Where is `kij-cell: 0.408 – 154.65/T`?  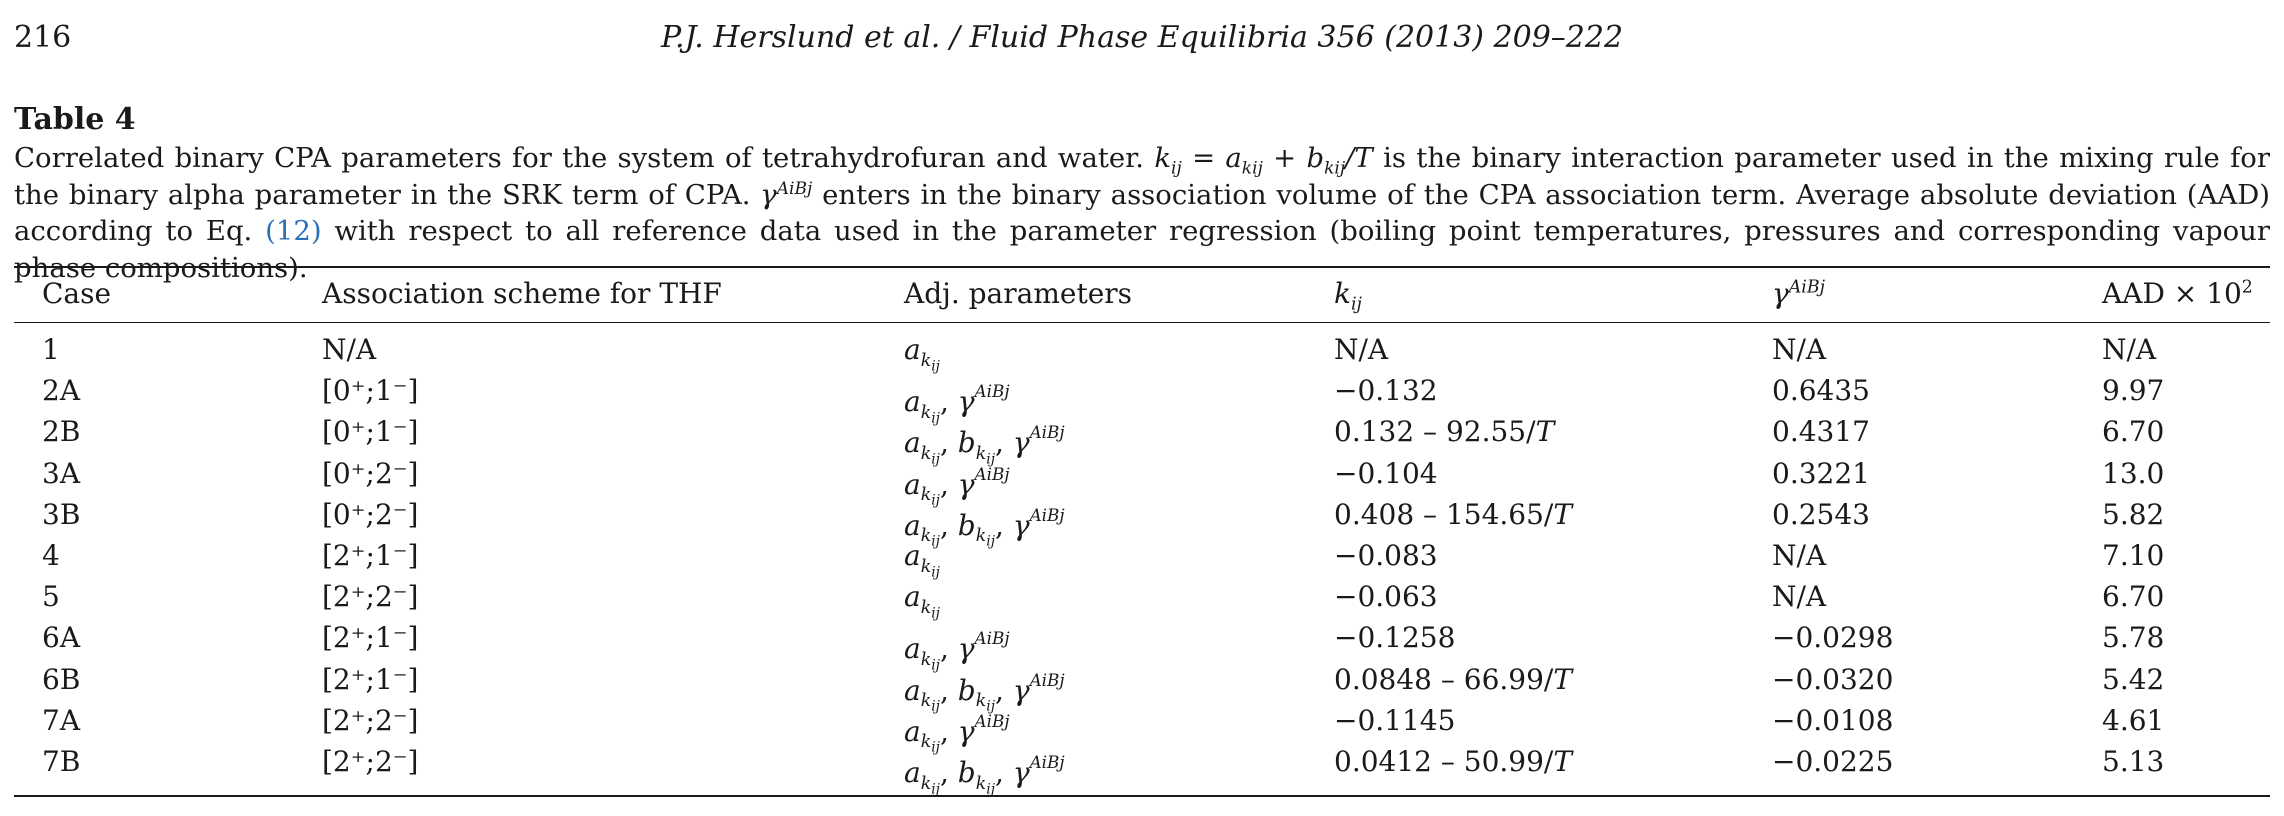
kij-cell: 0.408 – 154.65/T is located at coordinates (1453, 514).